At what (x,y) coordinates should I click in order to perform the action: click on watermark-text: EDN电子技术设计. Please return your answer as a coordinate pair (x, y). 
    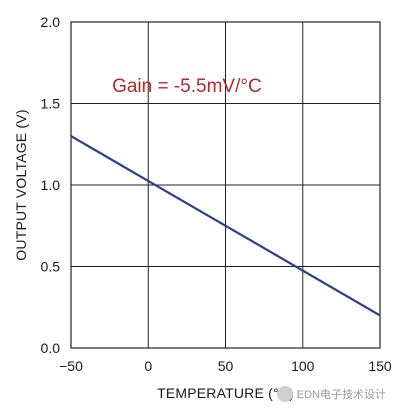
    Looking at the image, I should click on (341, 395).